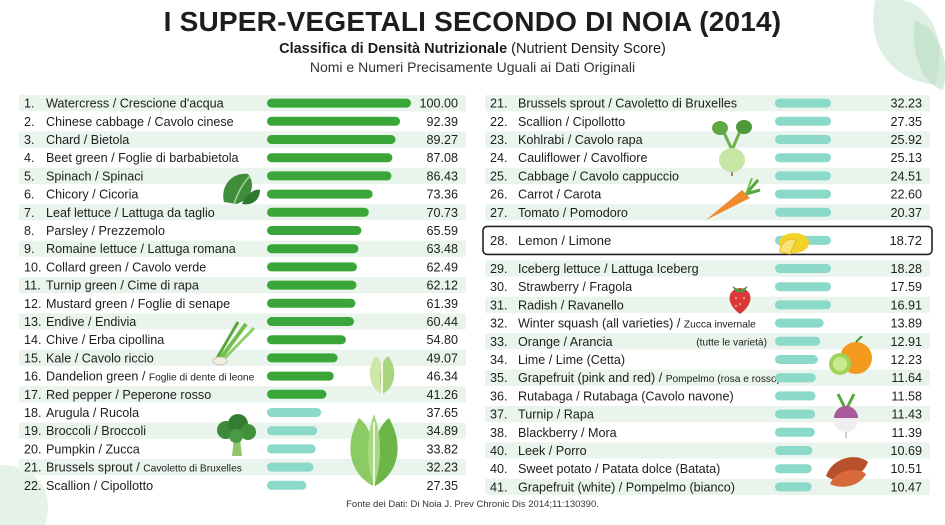  I want to click on vegetable-name-label: Red pepper / Peperone rosso, so click(128, 395).